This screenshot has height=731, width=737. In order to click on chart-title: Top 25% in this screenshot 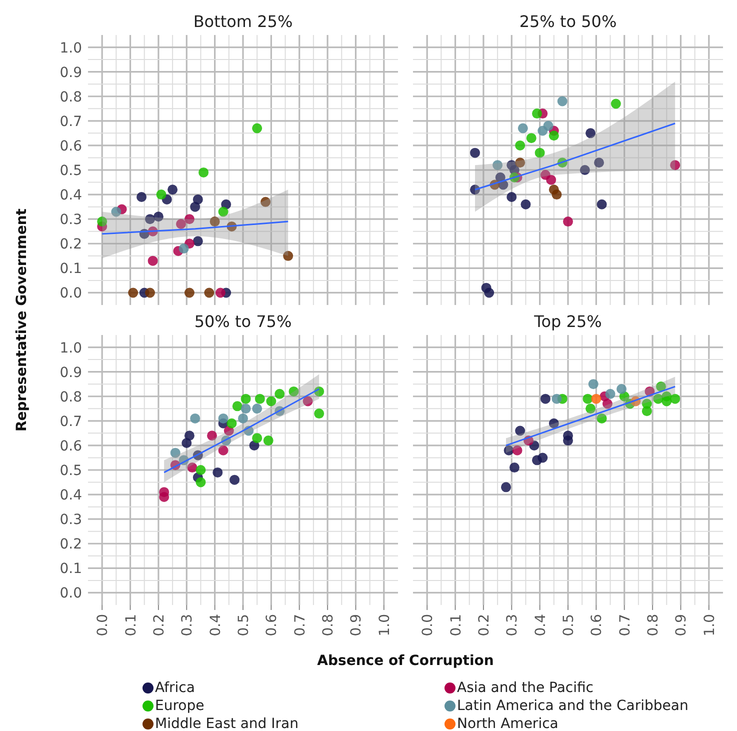, I will do `click(567, 321)`.